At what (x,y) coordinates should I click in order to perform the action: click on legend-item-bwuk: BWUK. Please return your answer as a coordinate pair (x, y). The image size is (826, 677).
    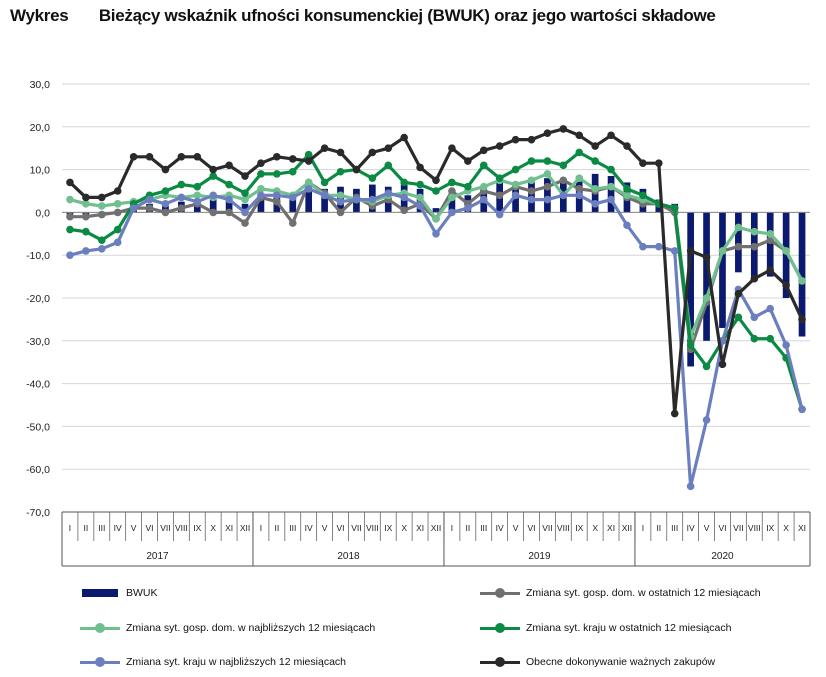
    Looking at the image, I should click on (119, 593).